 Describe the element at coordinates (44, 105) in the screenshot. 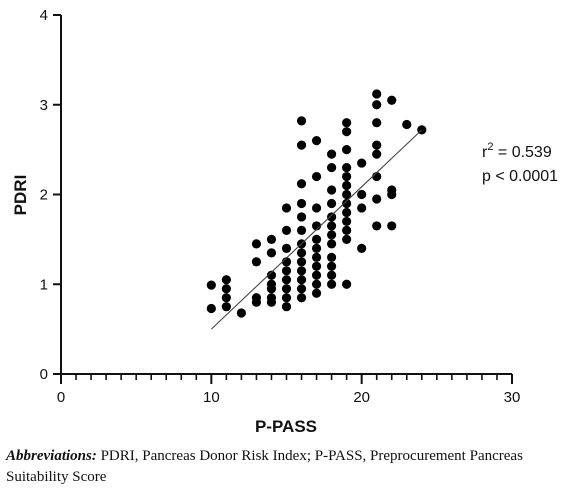

I see `y-tick-label: 3` at that location.